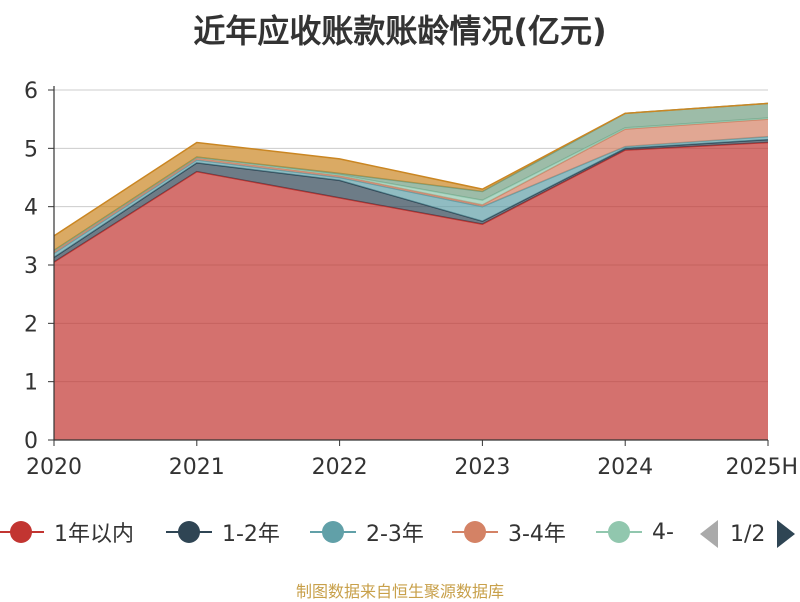 This screenshot has width=800, height=602. Describe the element at coordinates (400, 31) in the screenshot. I see `chart-title: 近年应收账款账龄情况(亿元)` at that location.